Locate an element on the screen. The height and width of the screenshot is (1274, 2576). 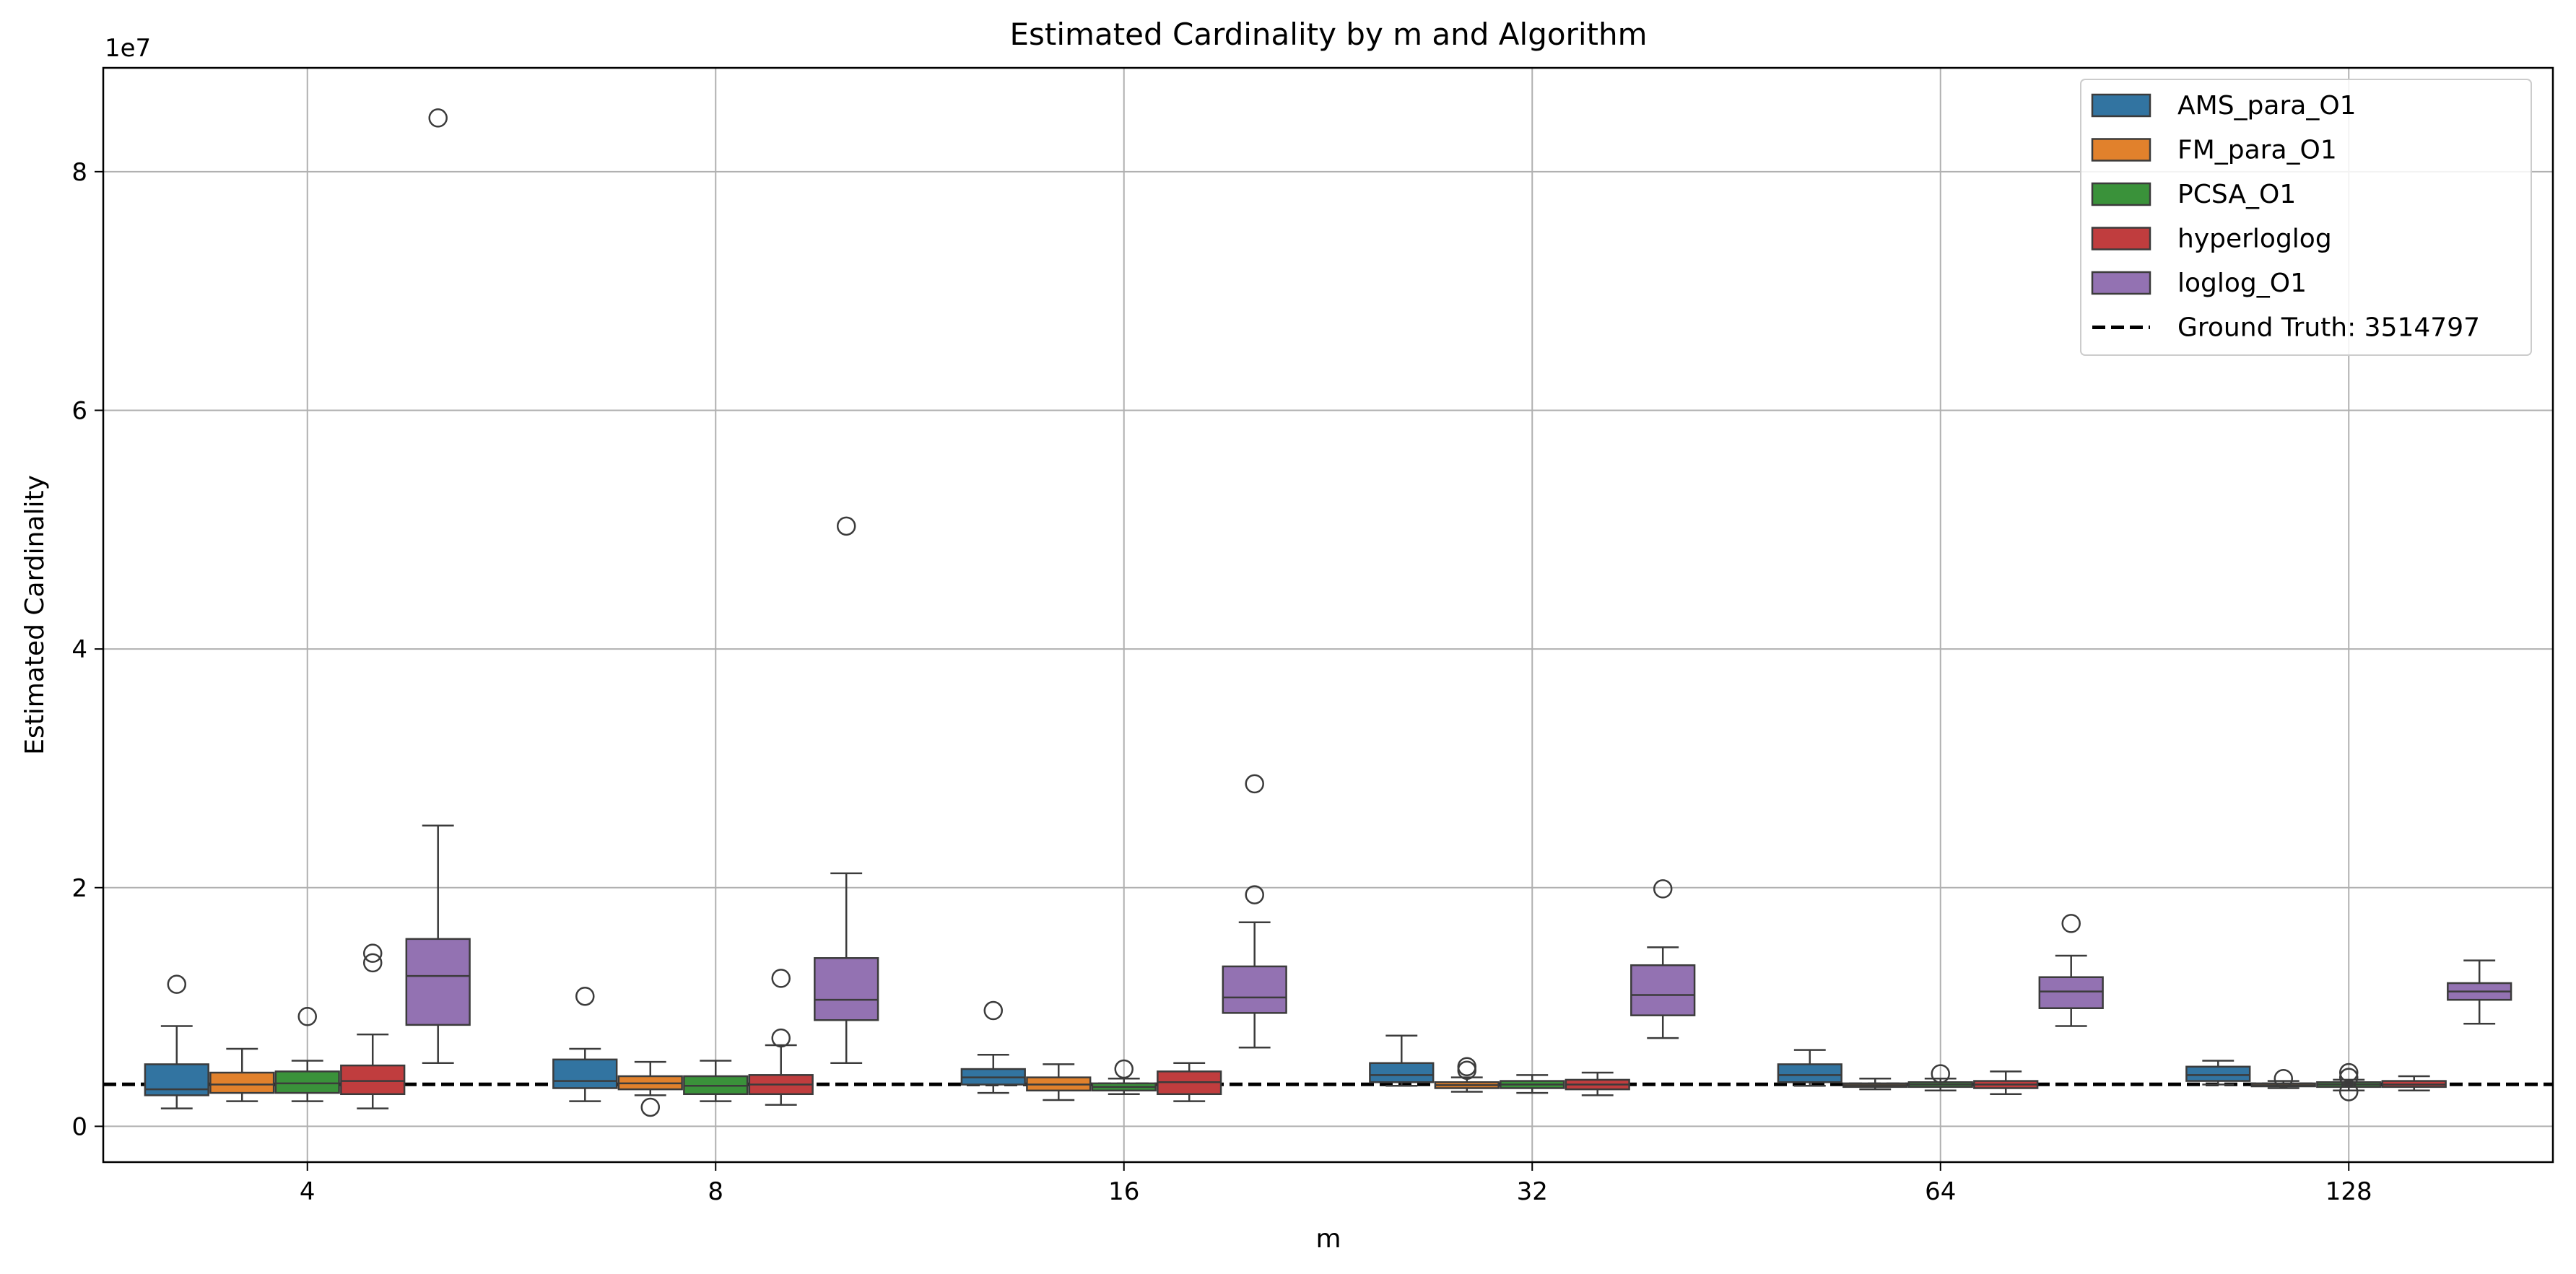
box-FM_para_O1-m64 is located at coordinates (1875, 1084).